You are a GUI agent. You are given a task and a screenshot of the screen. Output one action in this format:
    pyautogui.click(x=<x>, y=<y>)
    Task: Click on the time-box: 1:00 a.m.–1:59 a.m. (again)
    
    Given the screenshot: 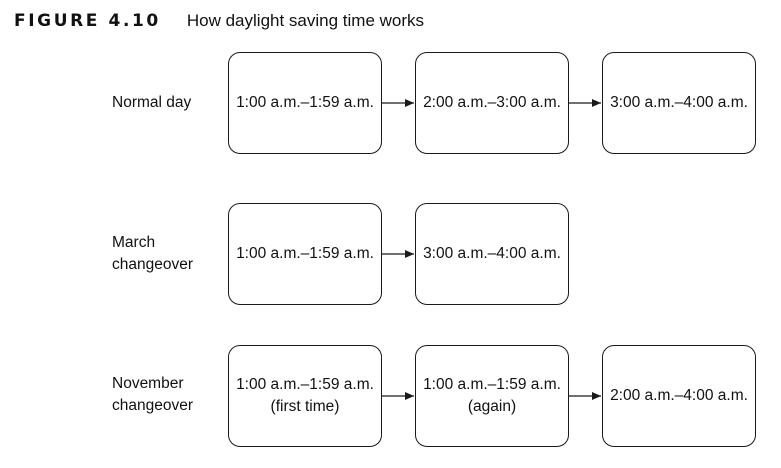 What is the action you would take?
    pyautogui.click(x=492, y=396)
    